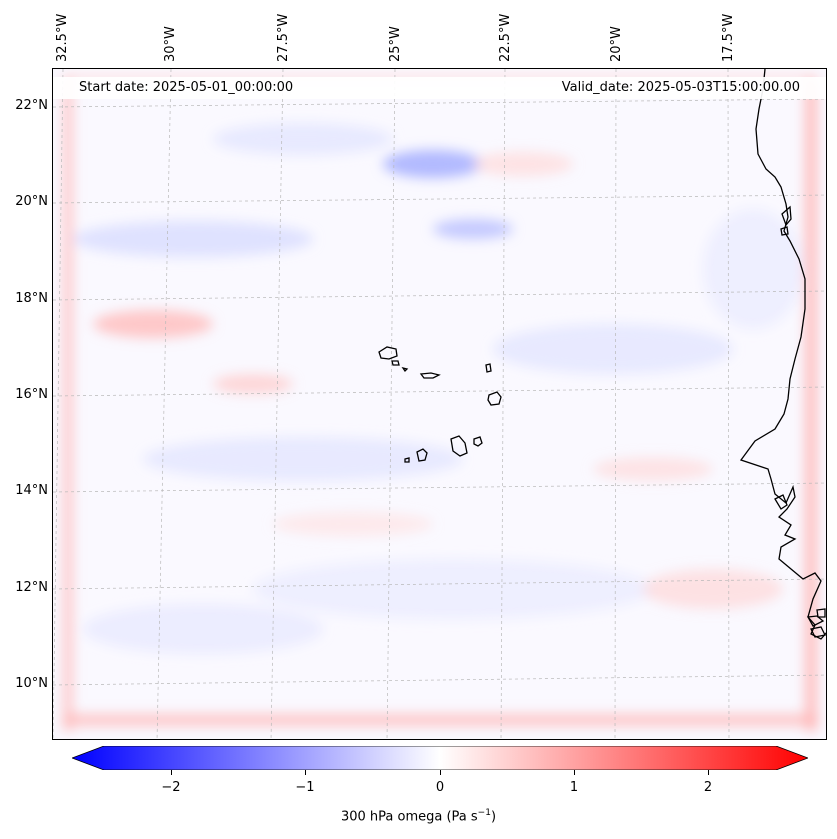 This screenshot has width=837, height=839. Describe the element at coordinates (31, 490) in the screenshot. I see `lat-label-14n: 14°N` at that location.